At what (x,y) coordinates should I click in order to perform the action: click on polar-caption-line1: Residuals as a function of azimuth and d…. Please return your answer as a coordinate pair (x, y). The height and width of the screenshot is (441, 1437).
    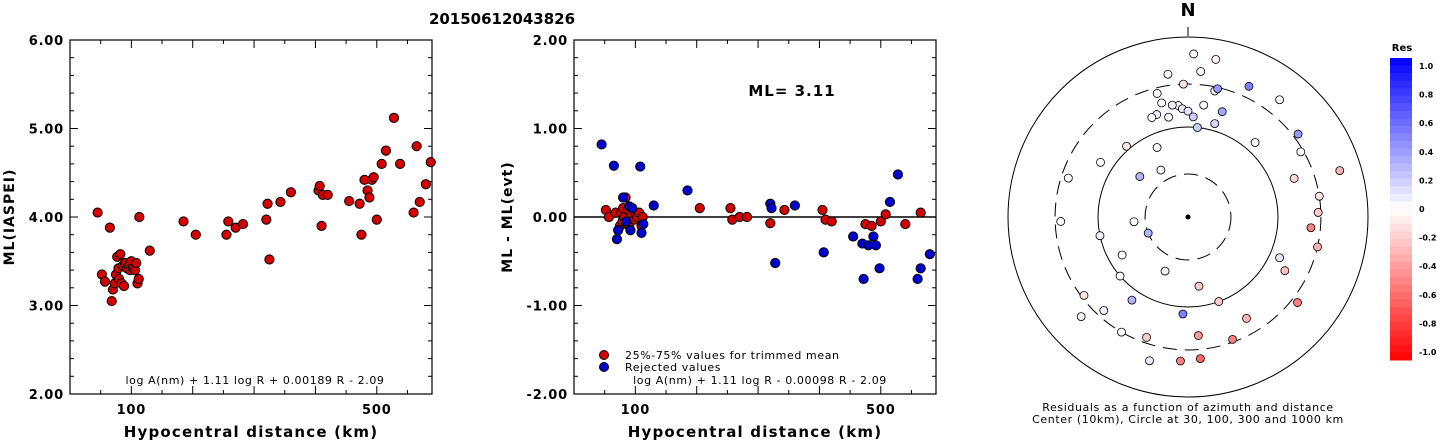
    Looking at the image, I should click on (1187, 407).